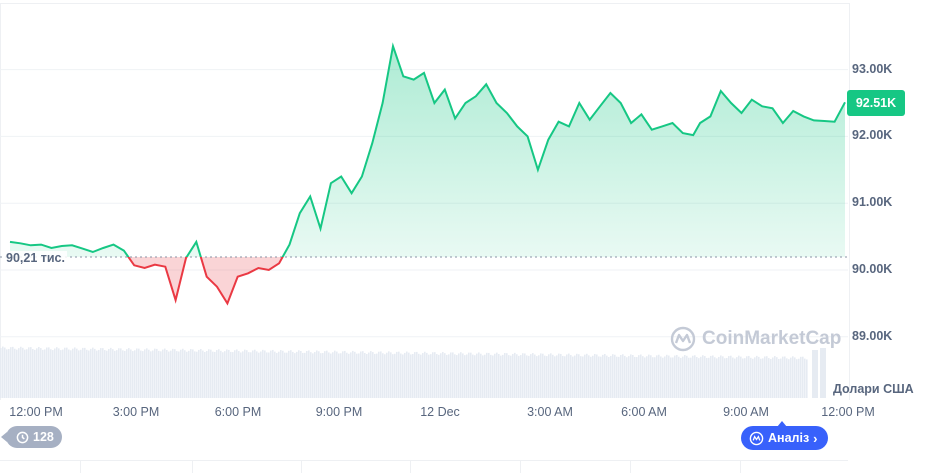  Describe the element at coordinates (43, 437) in the screenshot. I see `history-count: 128` at that location.